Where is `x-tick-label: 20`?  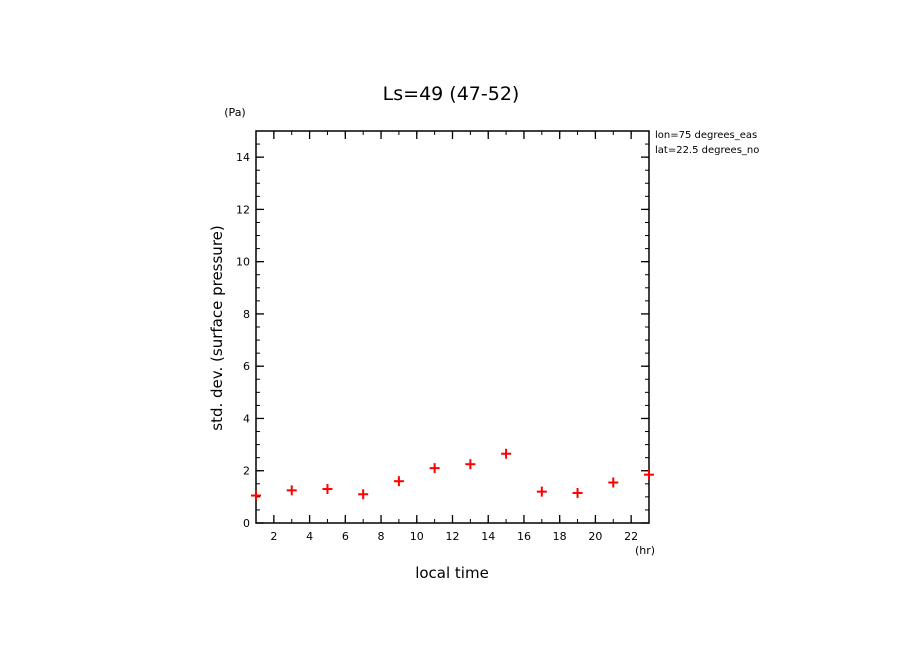
x-tick-label: 20 is located at coordinates (595, 536).